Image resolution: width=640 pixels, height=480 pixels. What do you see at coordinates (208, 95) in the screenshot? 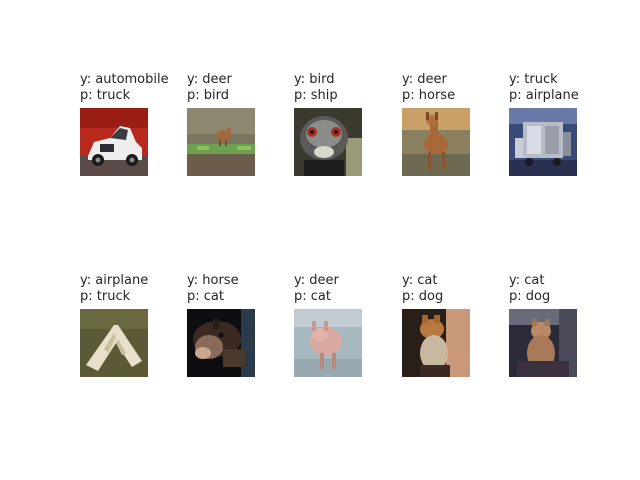
I see `predicted-label: p: bird` at bounding box center [208, 95].